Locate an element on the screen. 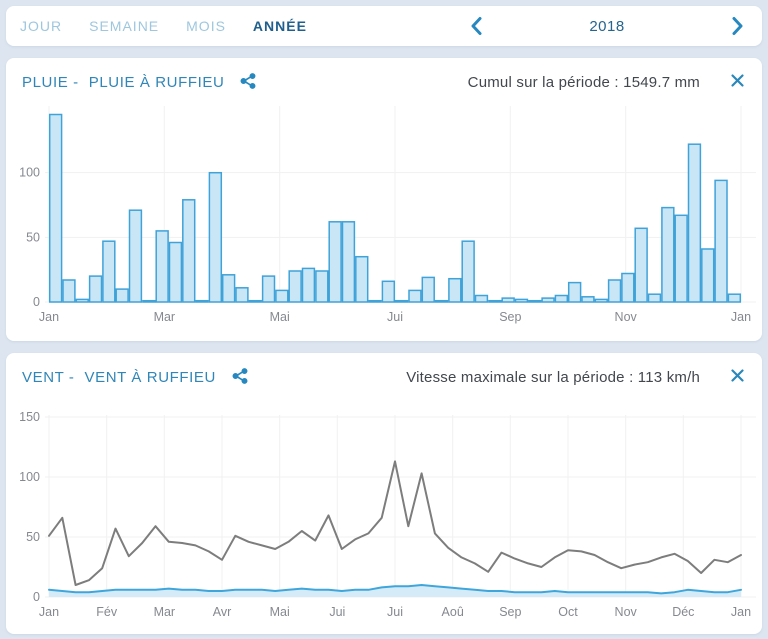 The height and width of the screenshot is (639, 768). period-label: 2018 is located at coordinates (607, 26).